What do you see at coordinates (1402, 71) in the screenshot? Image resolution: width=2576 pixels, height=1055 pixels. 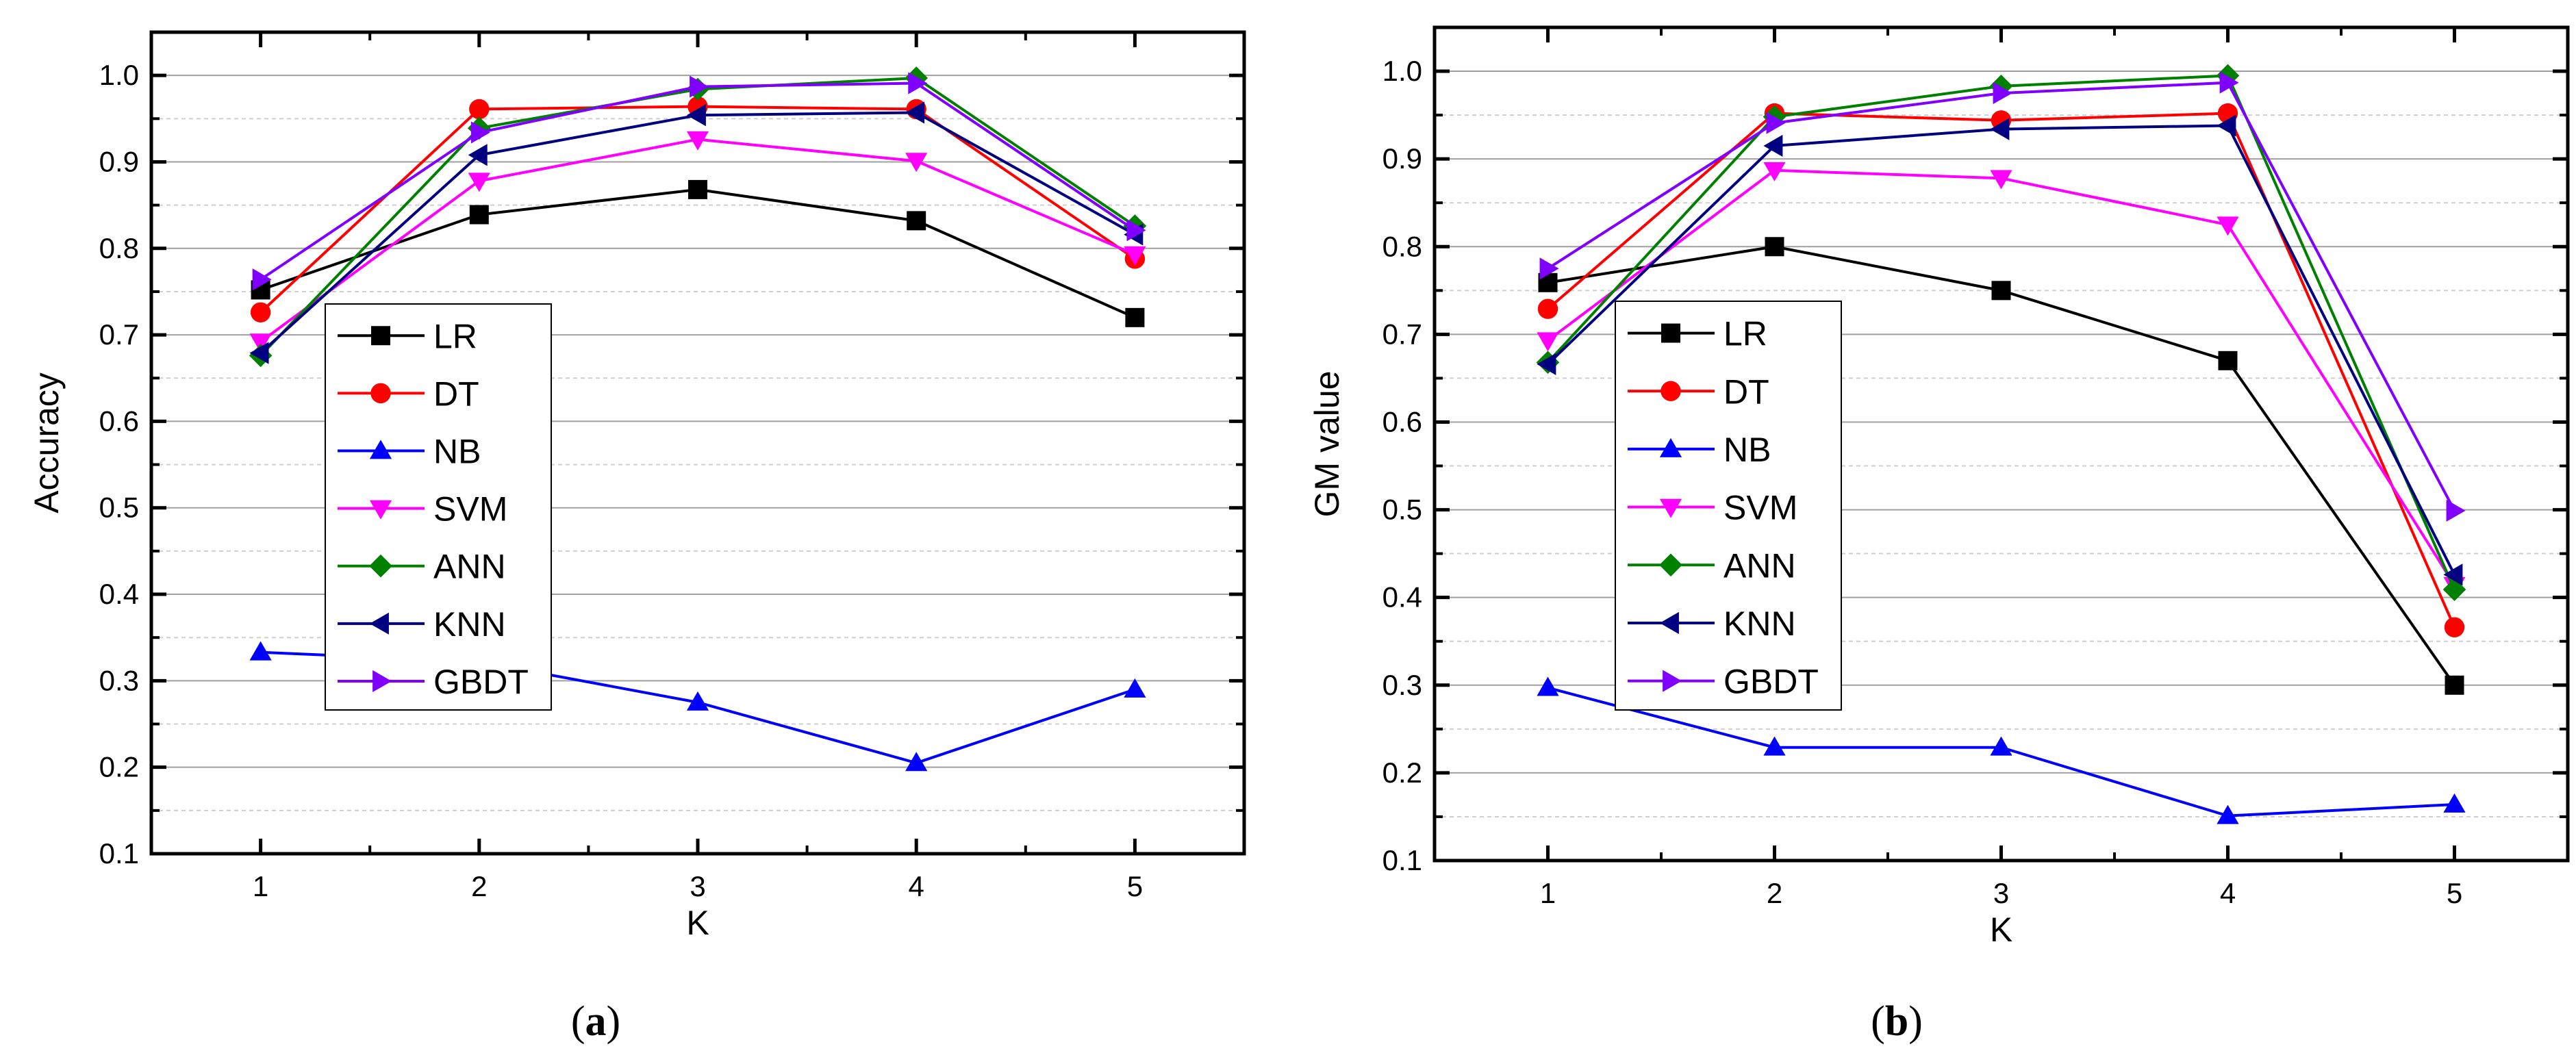 I see `y-tick-label: 1.0` at bounding box center [1402, 71].